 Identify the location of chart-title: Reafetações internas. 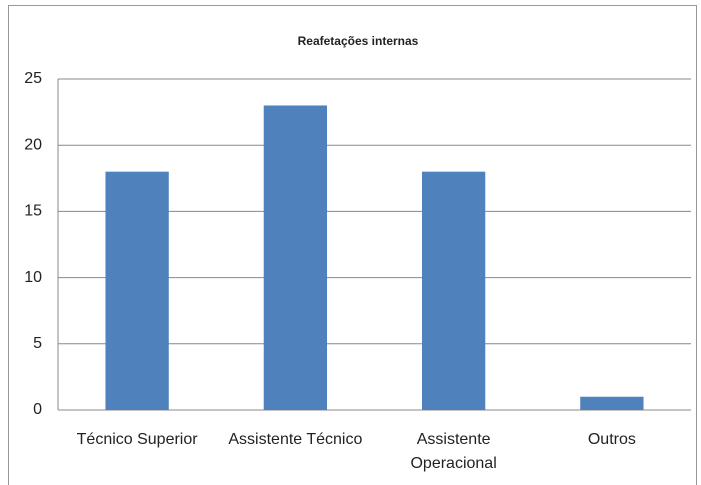
(358, 41).